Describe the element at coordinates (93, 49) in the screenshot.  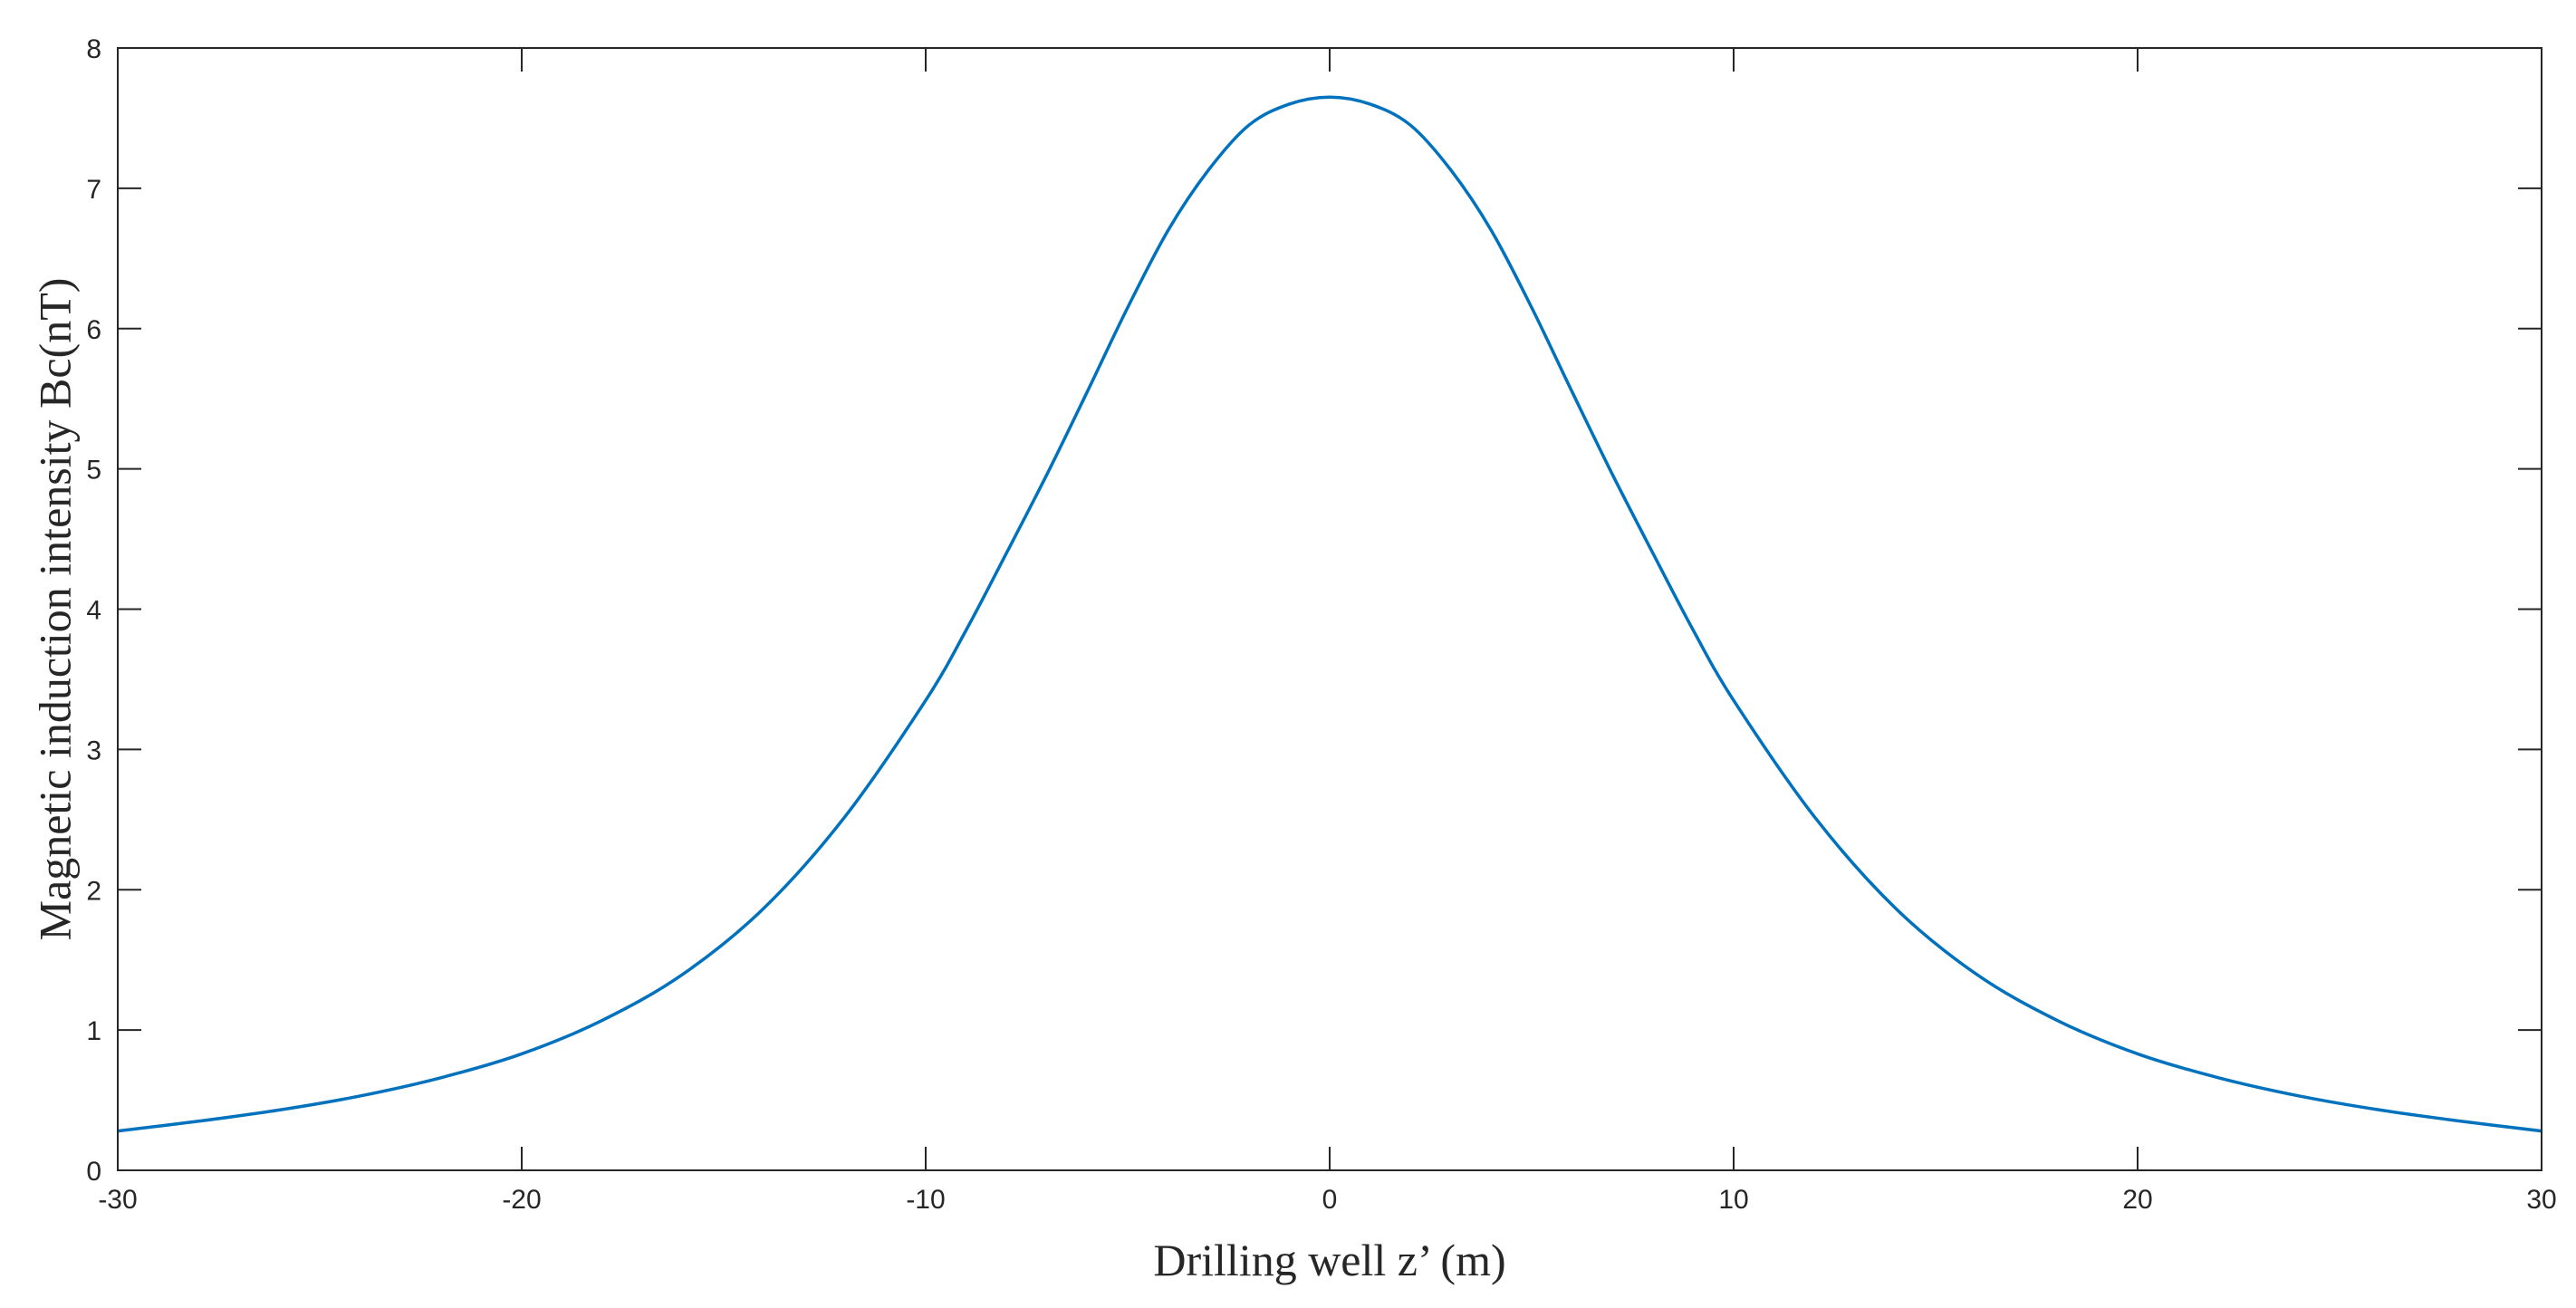
I see `y-tick-label: 8` at that location.